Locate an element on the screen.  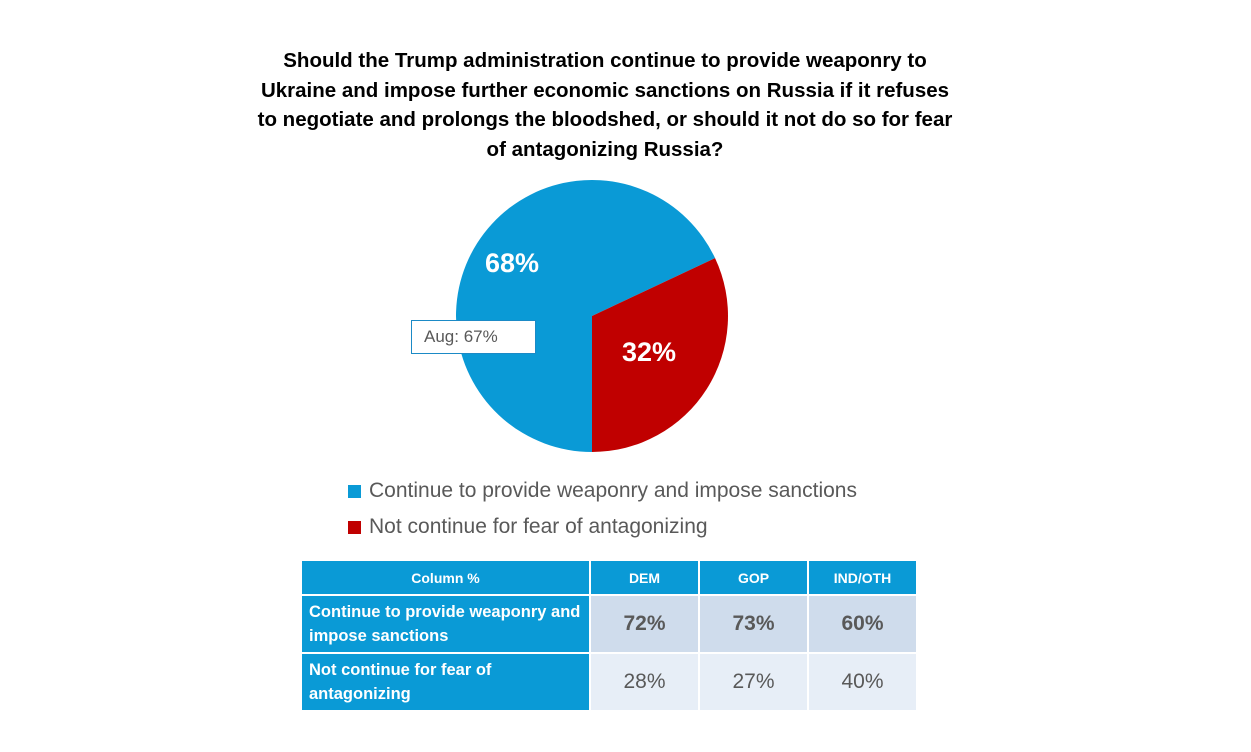
legend-swatch-continue is located at coordinates (354, 491).